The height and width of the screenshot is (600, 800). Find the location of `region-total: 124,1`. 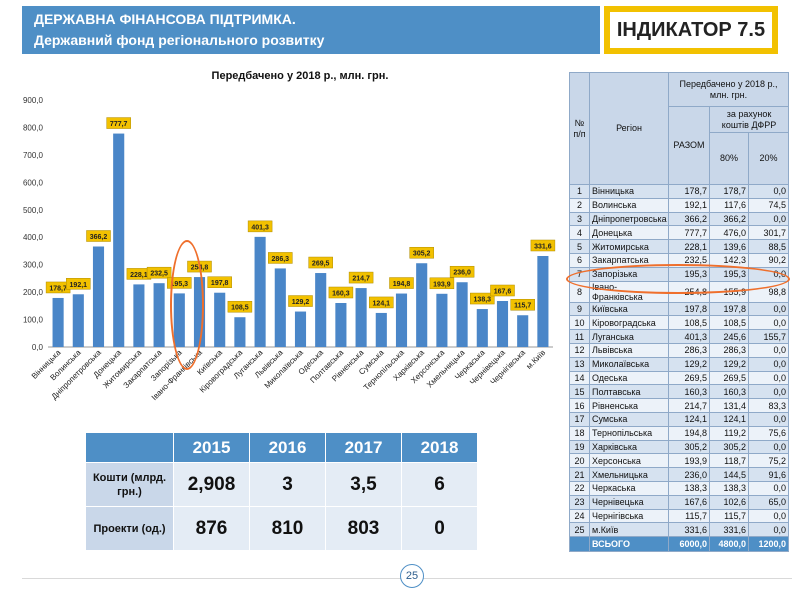

region-total: 124,1 is located at coordinates (689, 419).